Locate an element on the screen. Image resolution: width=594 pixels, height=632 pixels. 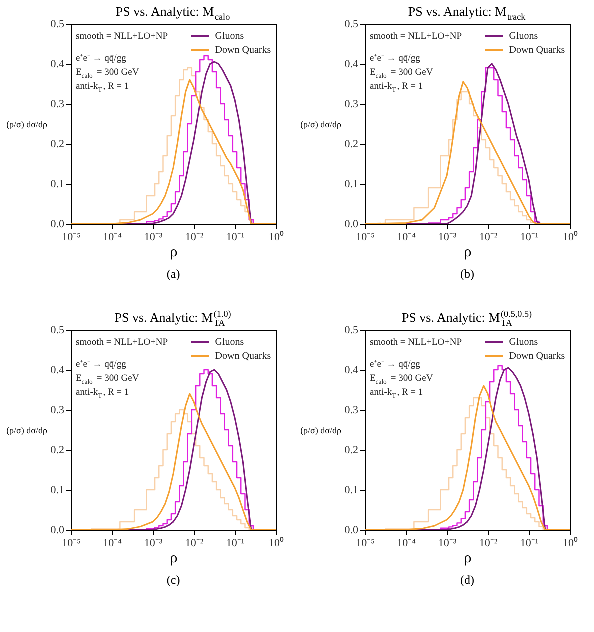
text: (a) is located at coordinates (173, 274).